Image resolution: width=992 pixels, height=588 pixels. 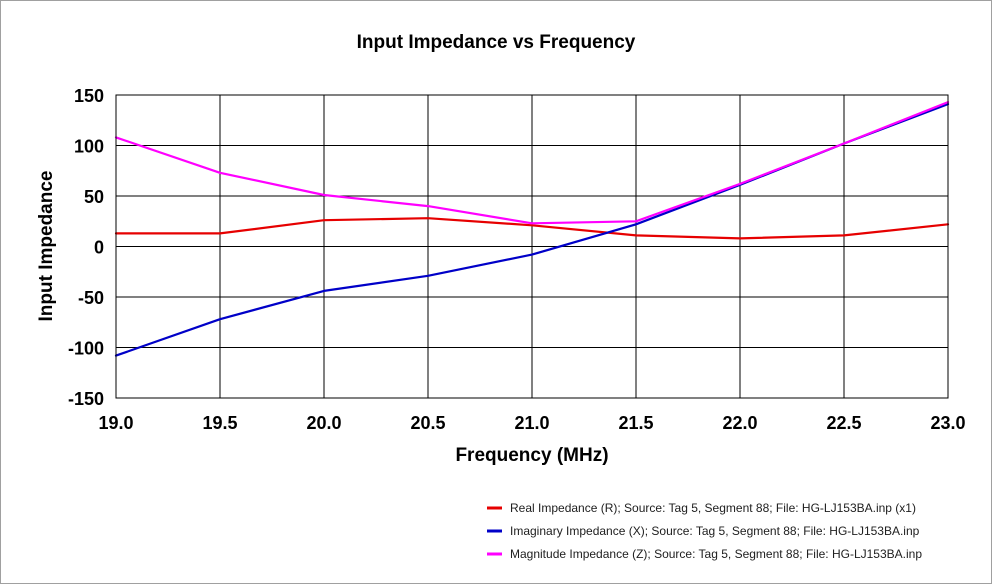 I want to click on y-tick-label: 0, so click(x=99, y=248).